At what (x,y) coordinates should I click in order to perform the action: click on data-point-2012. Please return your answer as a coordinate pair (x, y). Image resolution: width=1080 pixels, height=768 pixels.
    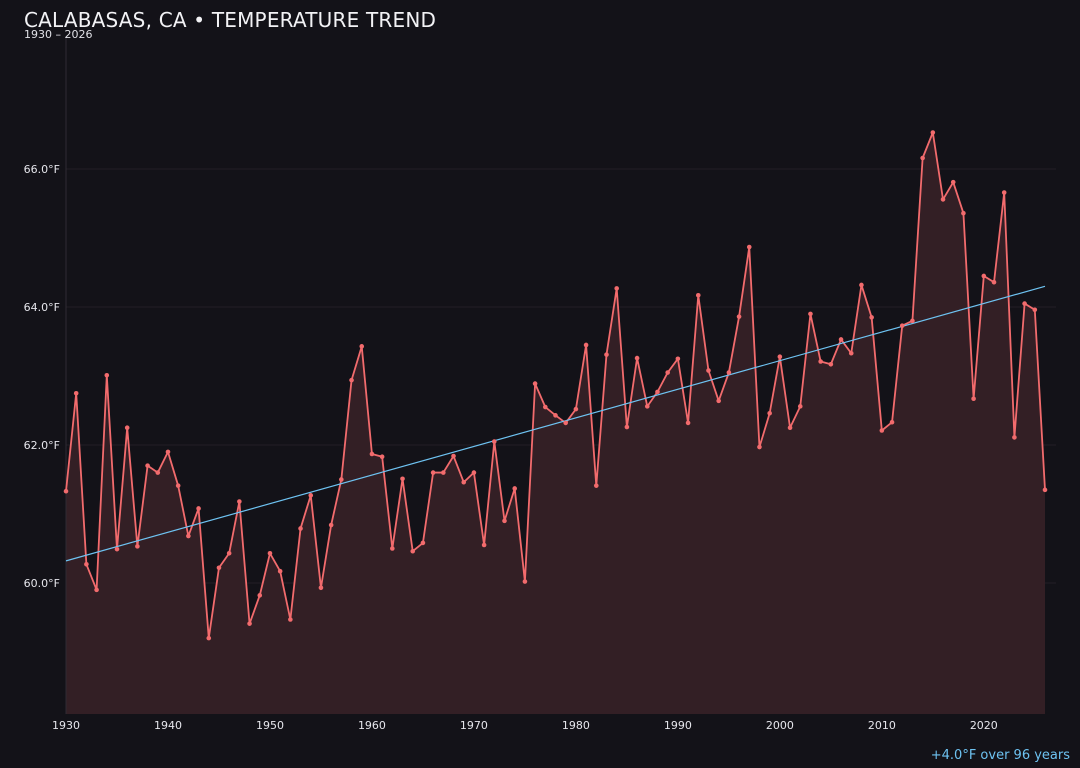
    Looking at the image, I should click on (902, 325).